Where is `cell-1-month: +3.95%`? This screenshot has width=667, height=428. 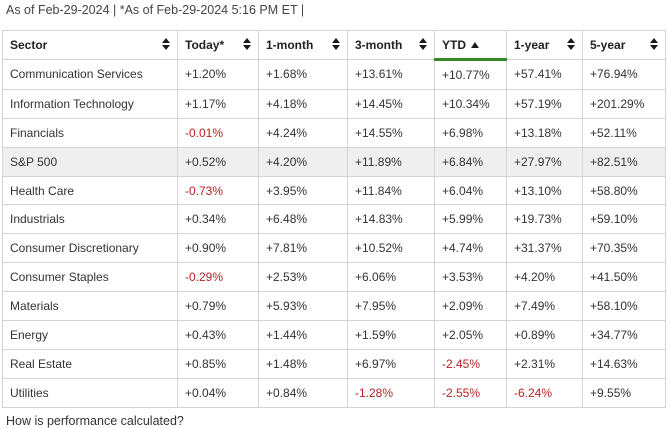
cell-1-month: +3.95% is located at coordinates (303, 190).